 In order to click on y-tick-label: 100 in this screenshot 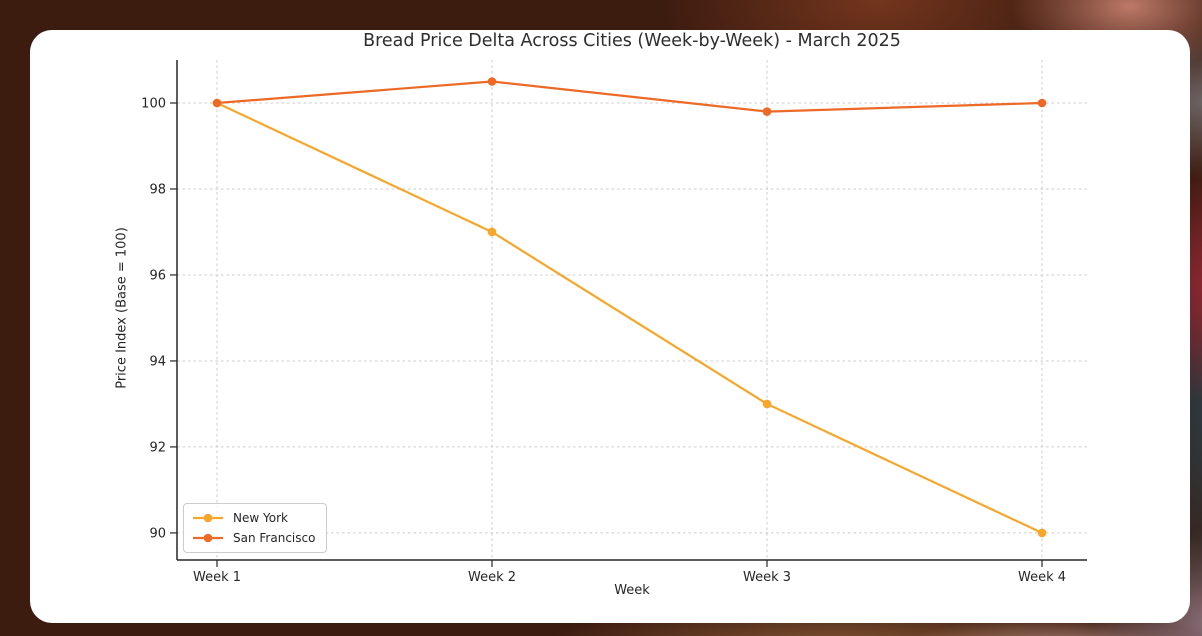, I will do `click(153, 103)`.